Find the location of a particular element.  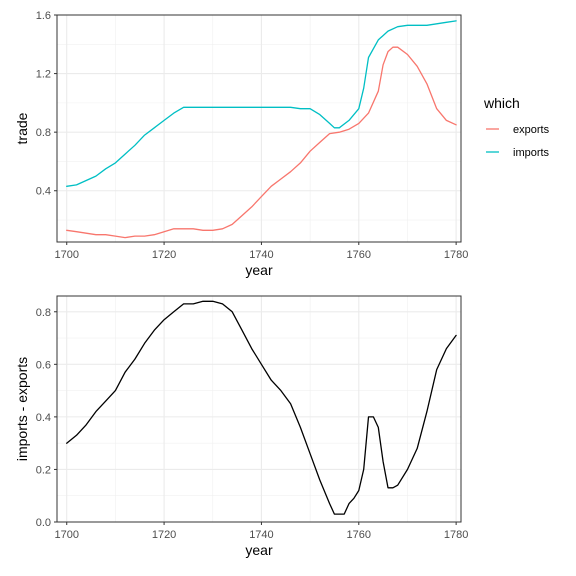

y-tick-label: 0.6 is located at coordinates (43, 365).